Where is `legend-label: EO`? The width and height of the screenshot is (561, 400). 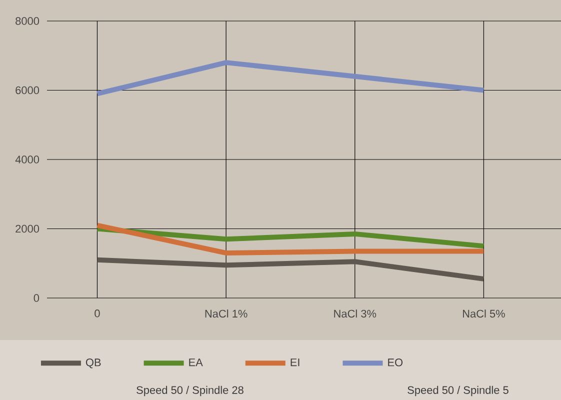 legend-label: EO is located at coordinates (395, 362).